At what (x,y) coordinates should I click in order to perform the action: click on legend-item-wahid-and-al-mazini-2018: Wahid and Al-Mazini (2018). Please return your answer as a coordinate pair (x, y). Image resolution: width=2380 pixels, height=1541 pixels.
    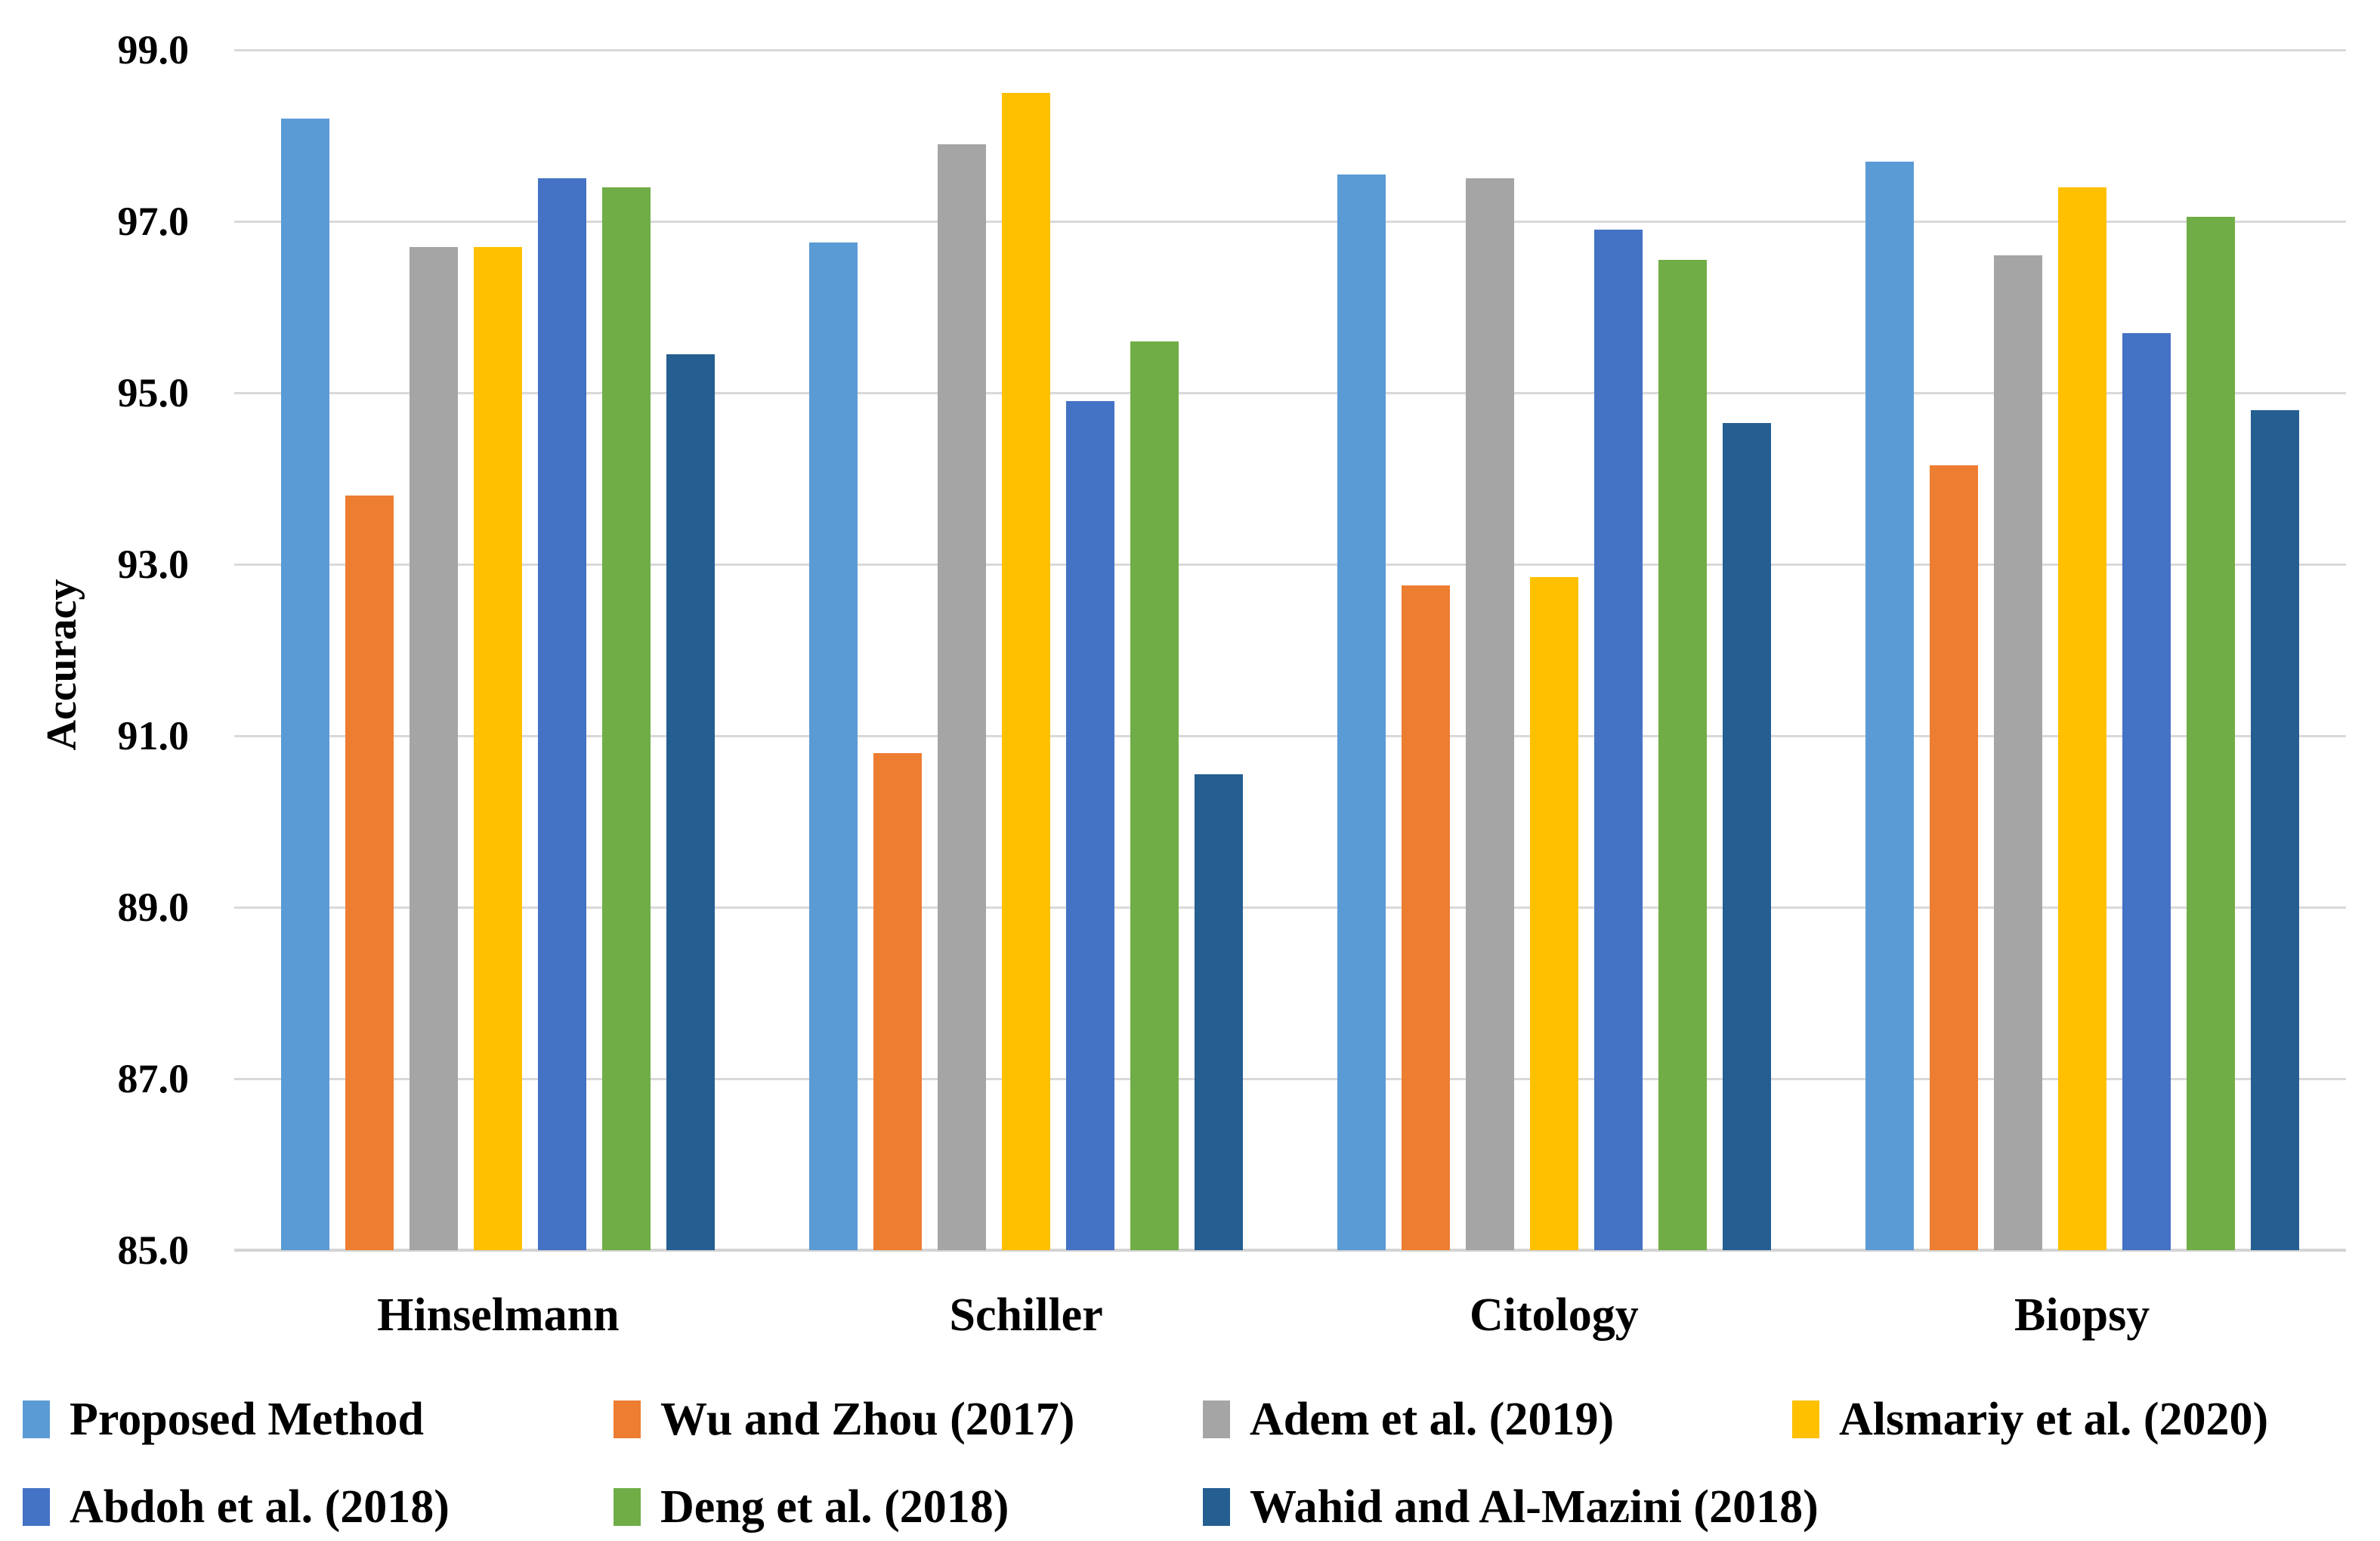
    Looking at the image, I should click on (1511, 1507).